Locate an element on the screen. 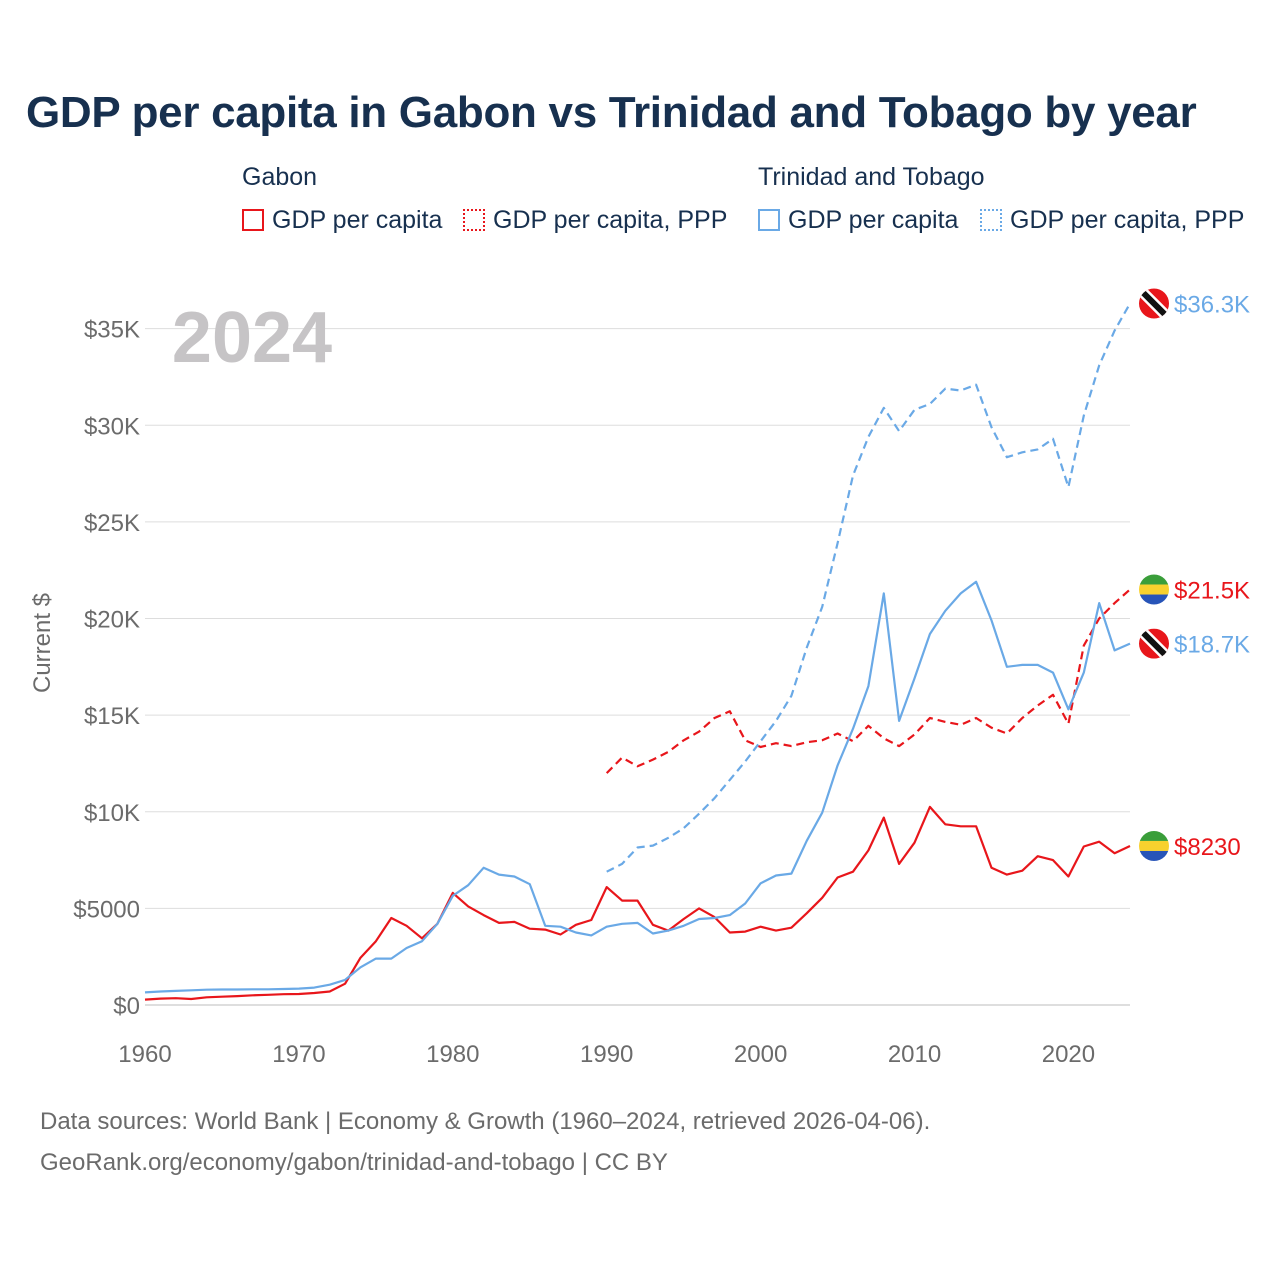 This screenshot has height=1280, width=1280. legend-swatch-dashed-blue is located at coordinates (991, 220).